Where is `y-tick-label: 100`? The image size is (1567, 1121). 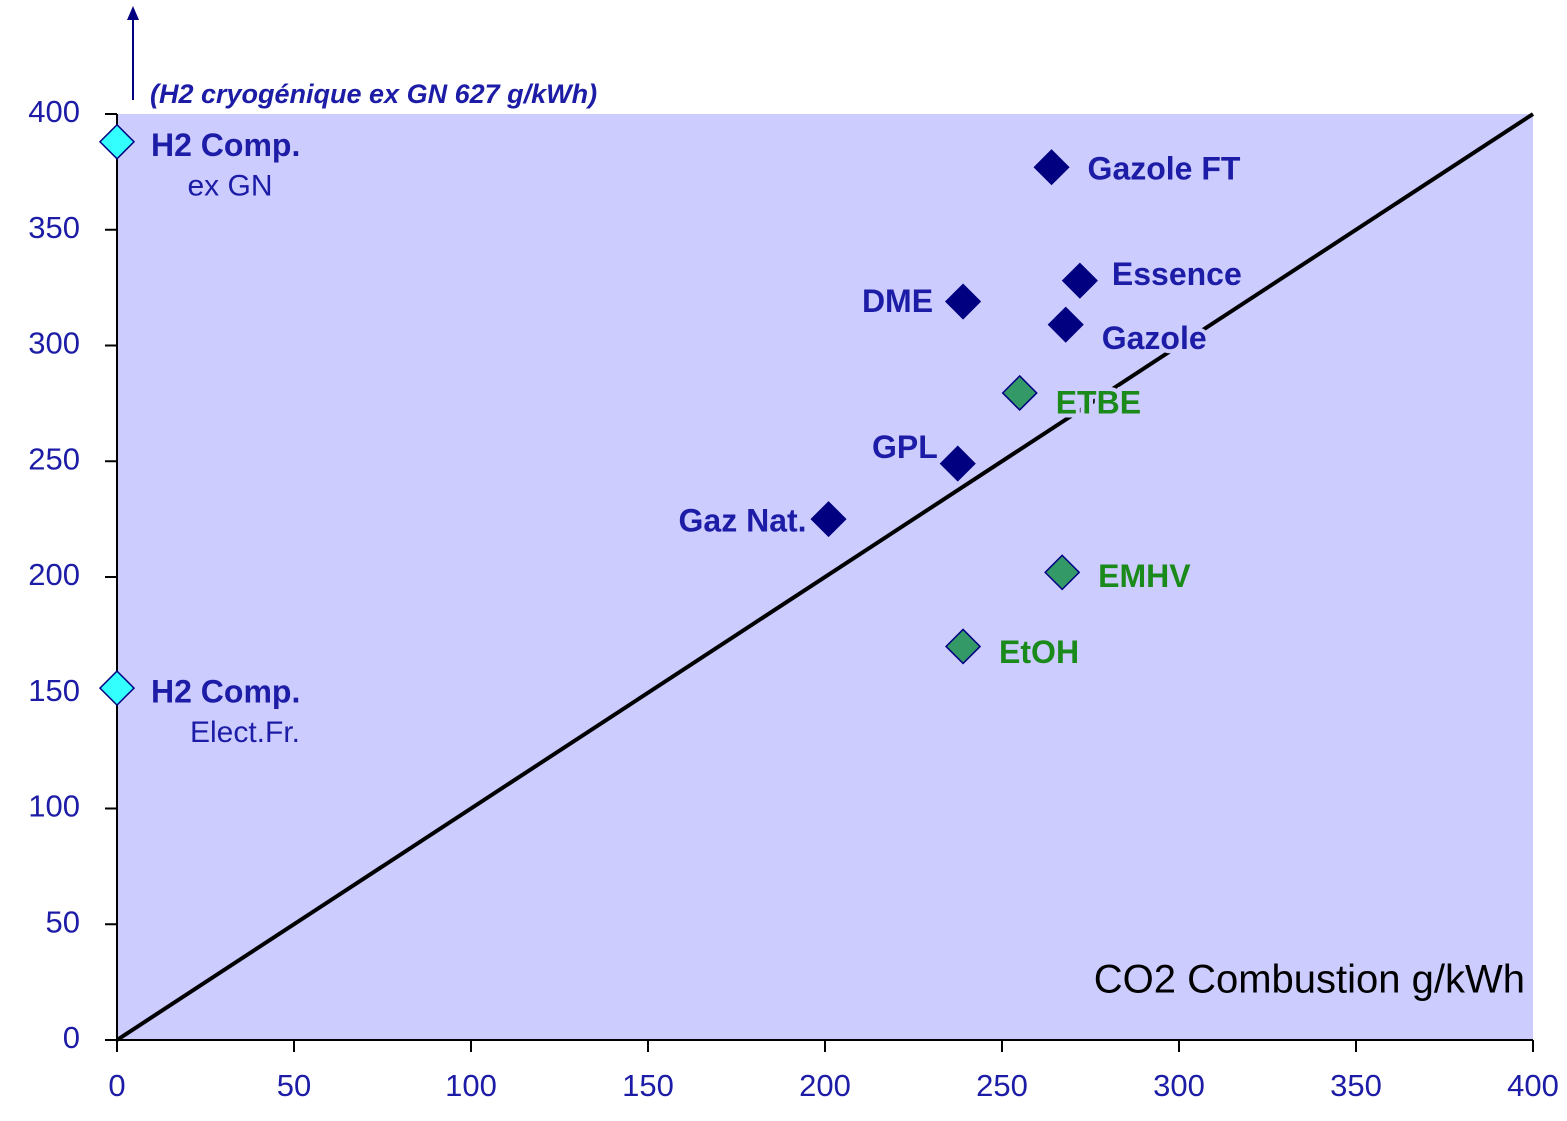 y-tick-label: 100 is located at coordinates (54, 806).